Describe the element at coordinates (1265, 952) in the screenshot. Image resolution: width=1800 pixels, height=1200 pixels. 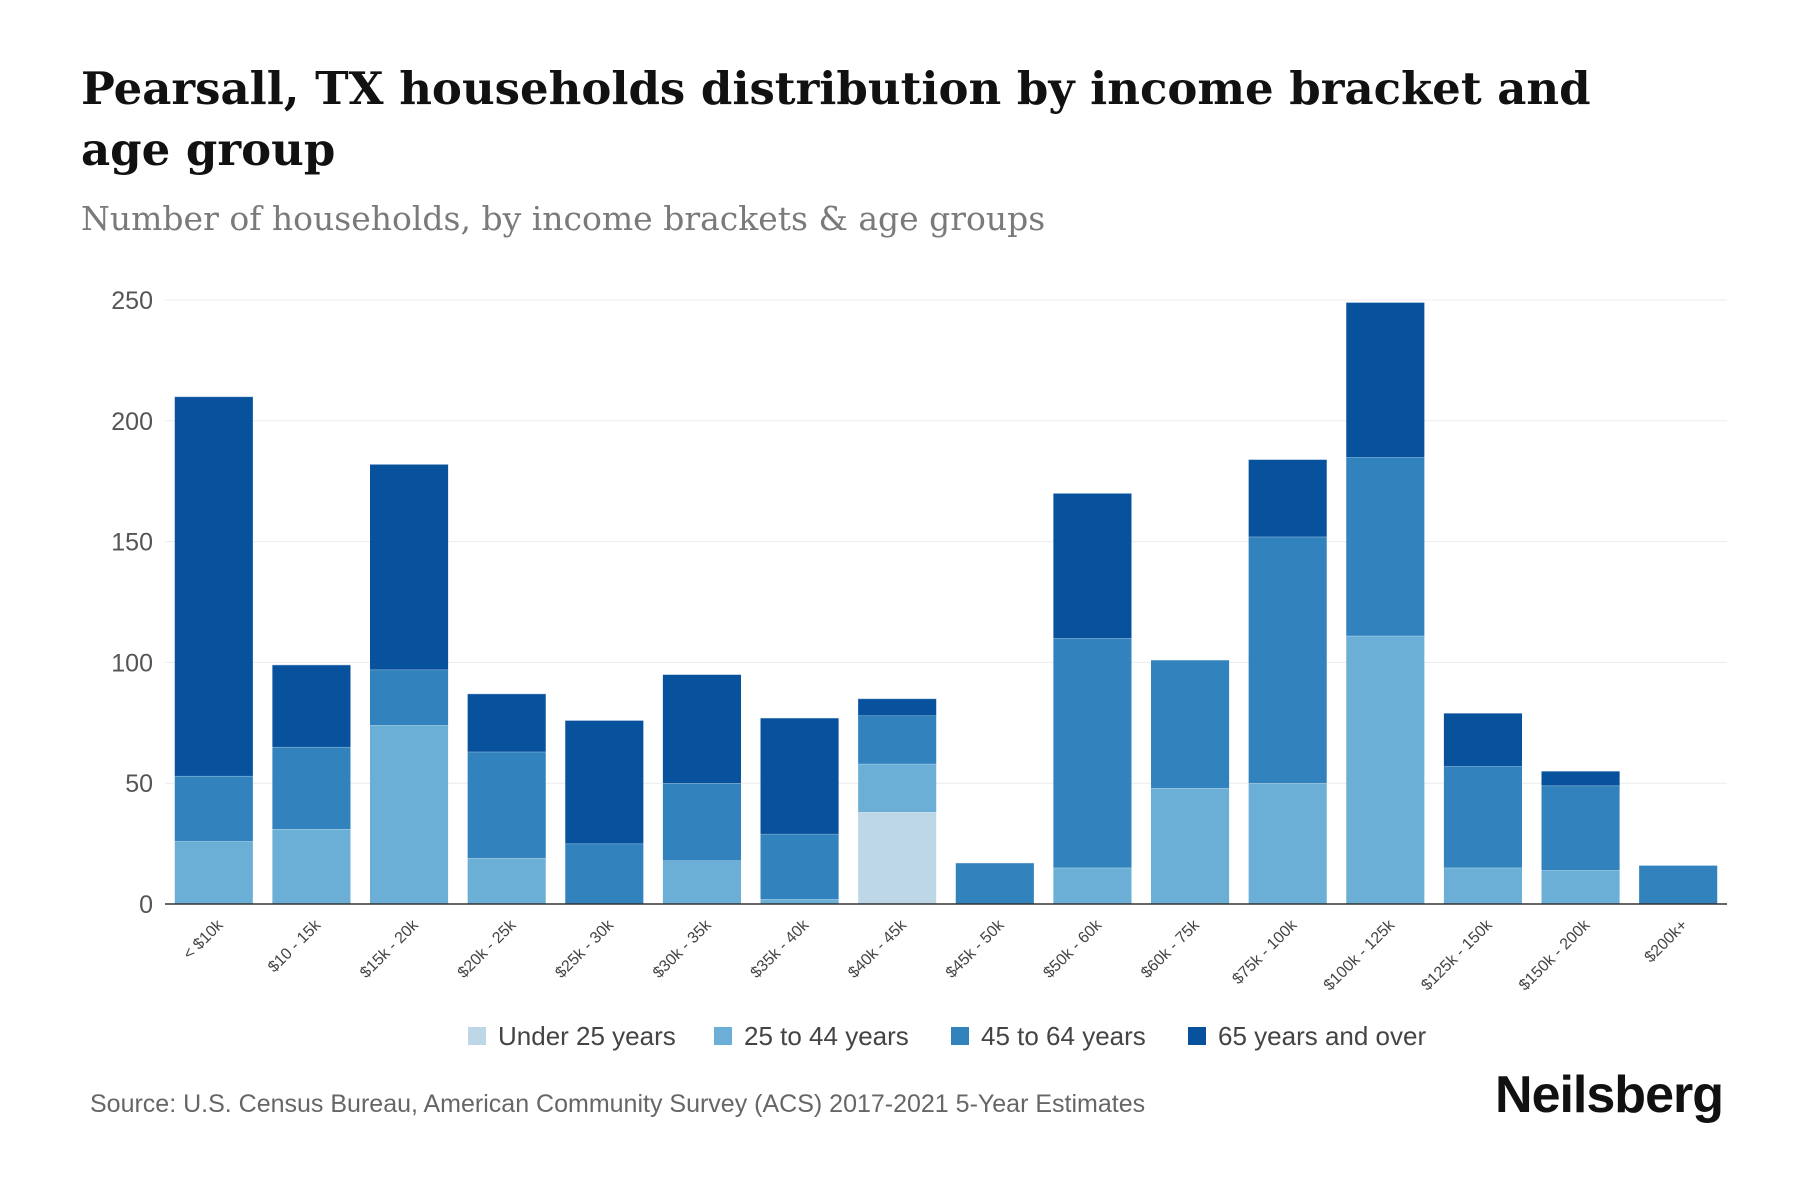
I see `x-tick-label: $75k - 100k` at that location.